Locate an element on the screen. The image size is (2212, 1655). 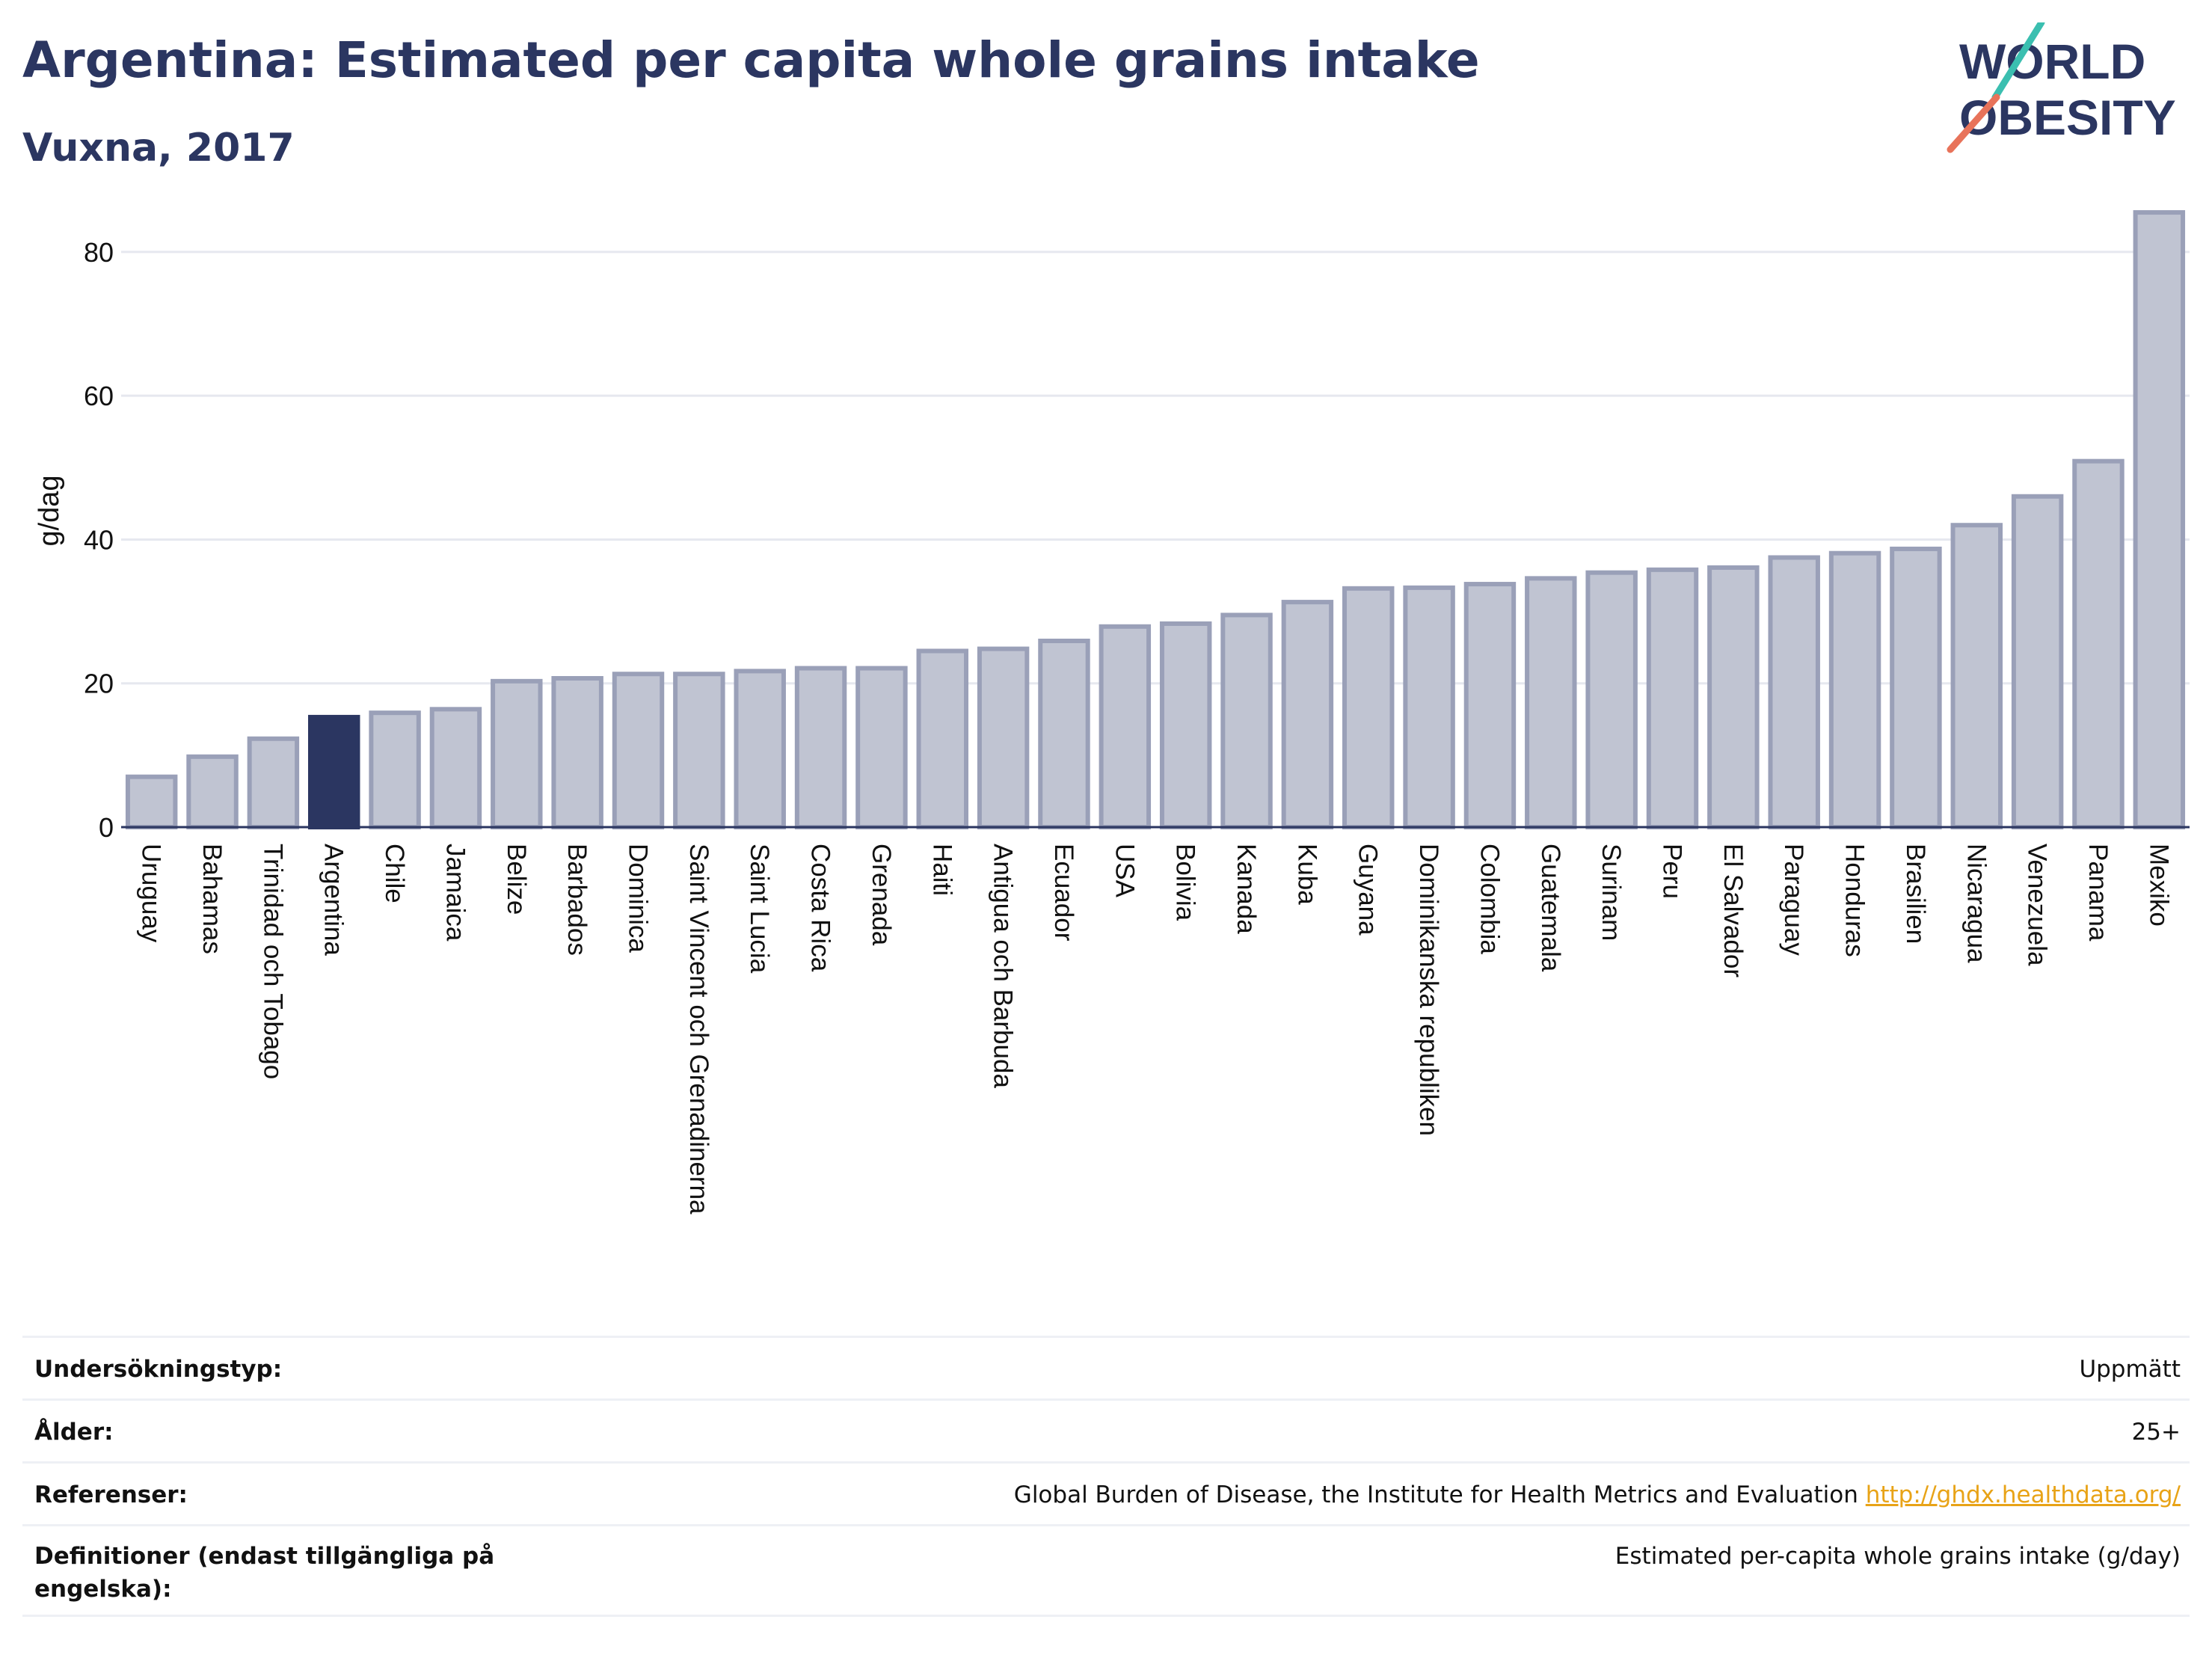
y-tick-label: 20 is located at coordinates (99, 684).